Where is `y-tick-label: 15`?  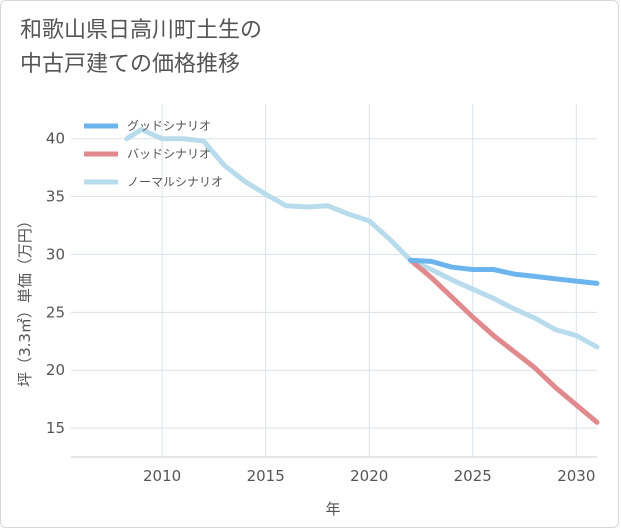
y-tick-label: 15 is located at coordinates (55, 428).